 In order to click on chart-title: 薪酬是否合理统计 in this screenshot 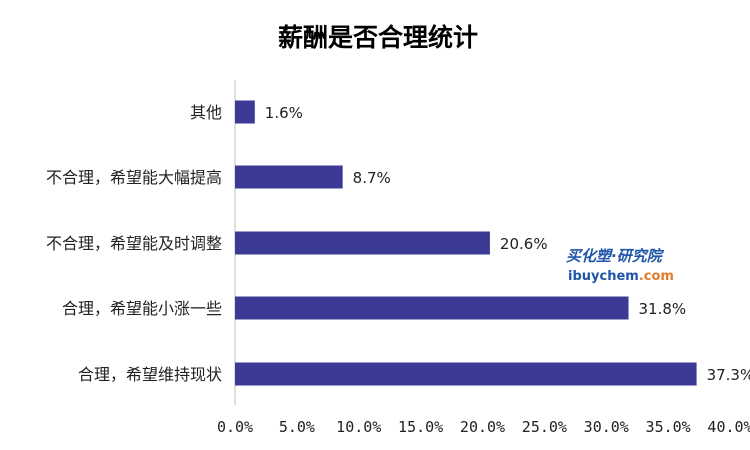, I will do `click(378, 37)`.